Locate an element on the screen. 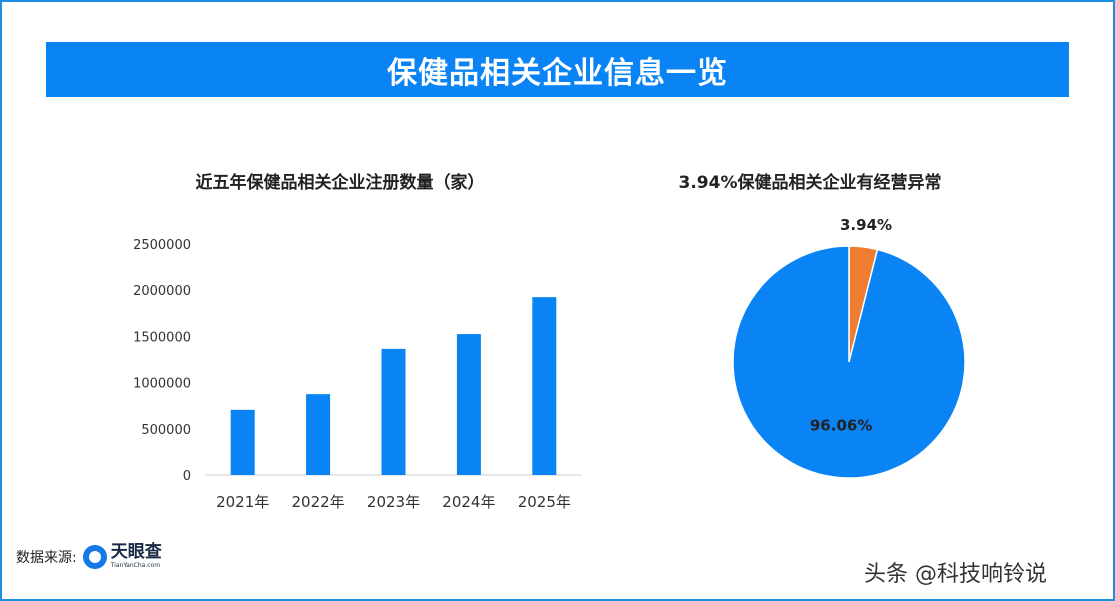 The height and width of the screenshot is (601, 1115). y-tick-label: 0 is located at coordinates (187, 476).